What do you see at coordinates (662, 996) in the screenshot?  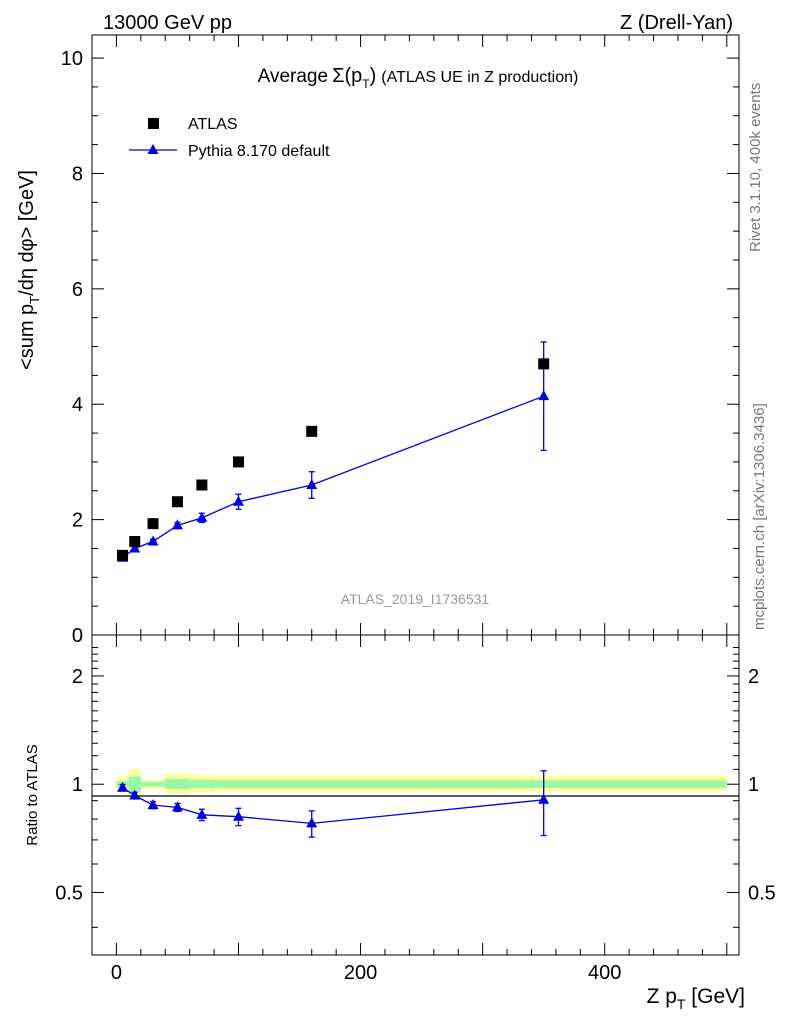 I see `xlabel-a: Z p` at bounding box center [662, 996].